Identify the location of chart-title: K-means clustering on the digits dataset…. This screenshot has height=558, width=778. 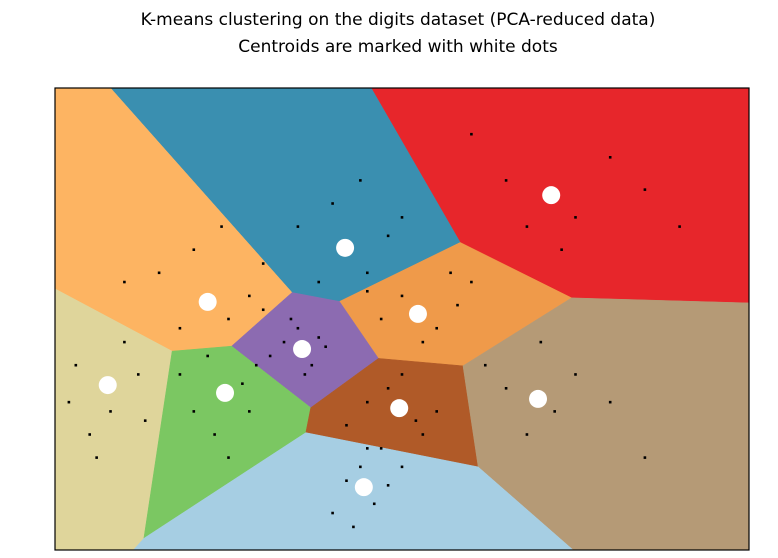
(398, 20).